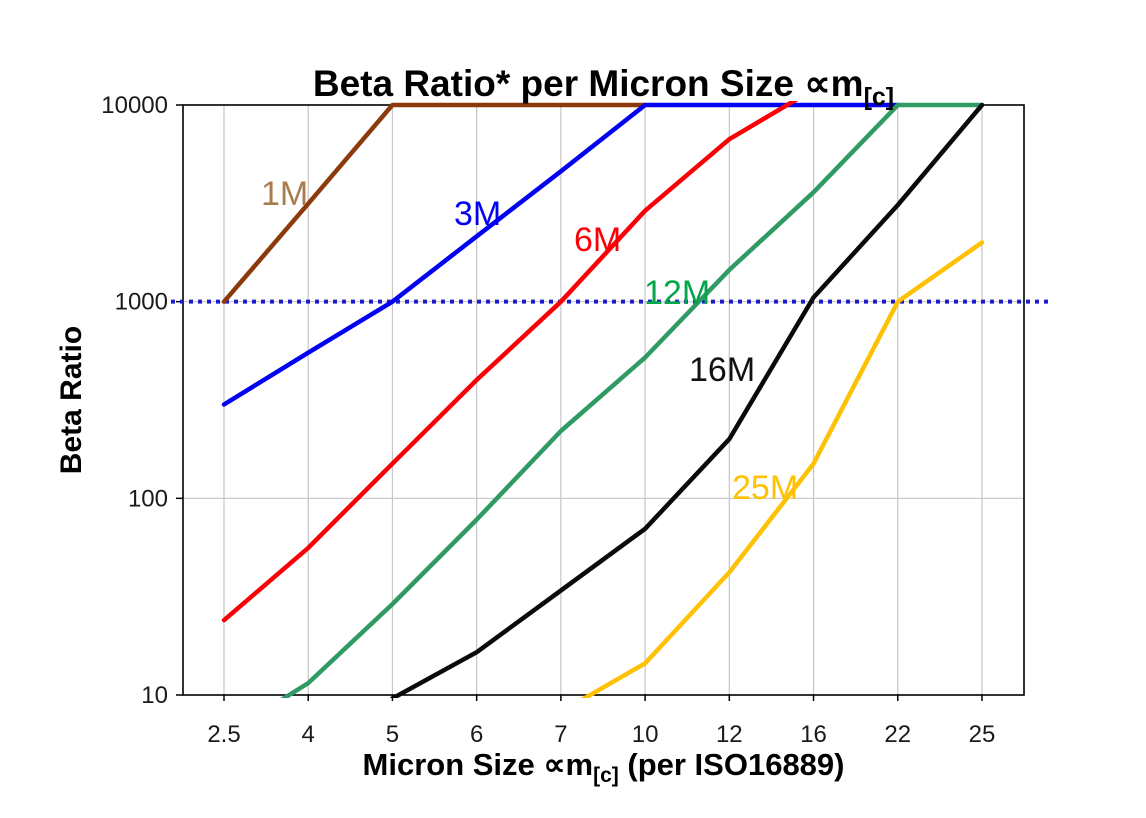 The width and height of the screenshot is (1146, 818). Describe the element at coordinates (134, 105) in the screenshot. I see `y-tick-label: 10000` at that location.